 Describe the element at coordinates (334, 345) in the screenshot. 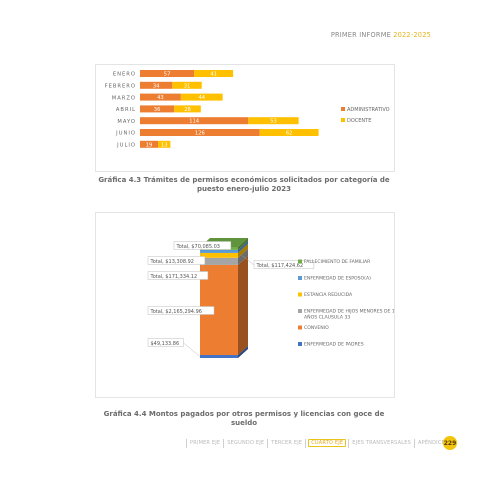

I see `legend-label: ENFERMEDAD DE PADRES` at that location.